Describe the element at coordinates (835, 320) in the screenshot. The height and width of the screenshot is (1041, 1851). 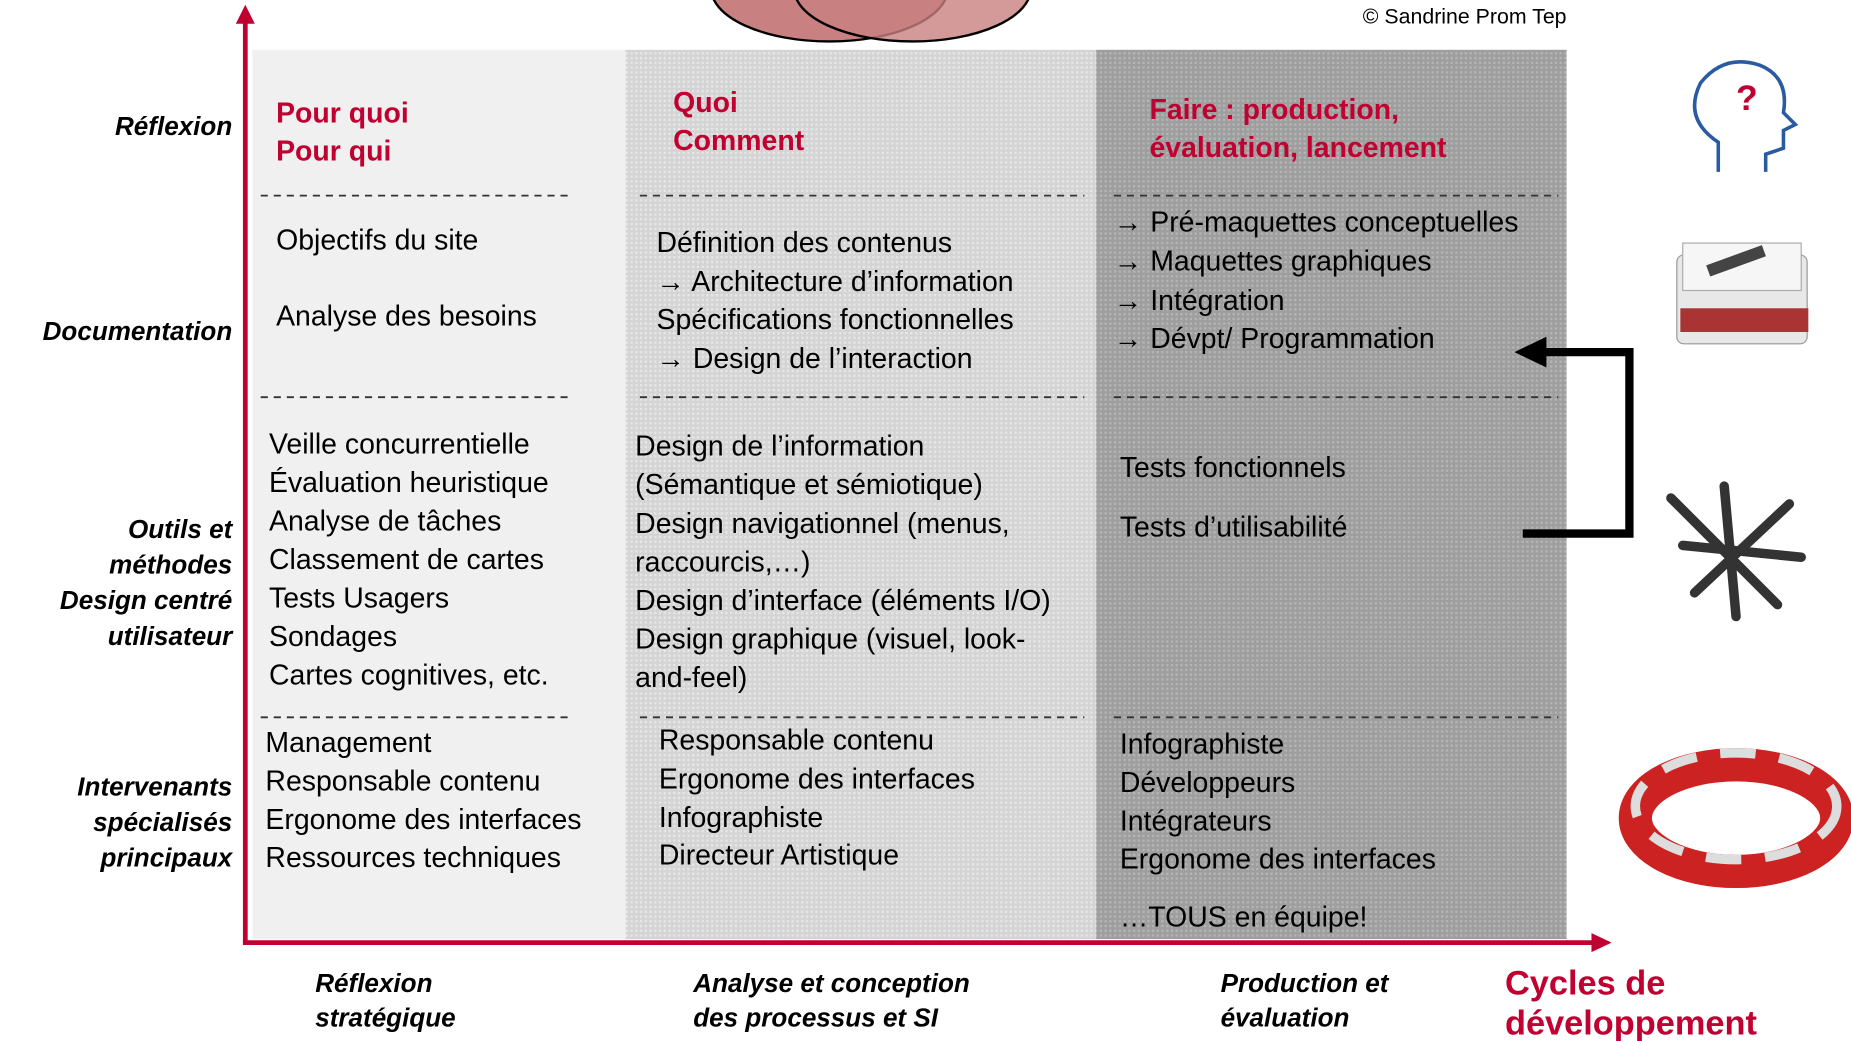
I see `documentation-item: Spécifications fonctionnelles` at that location.